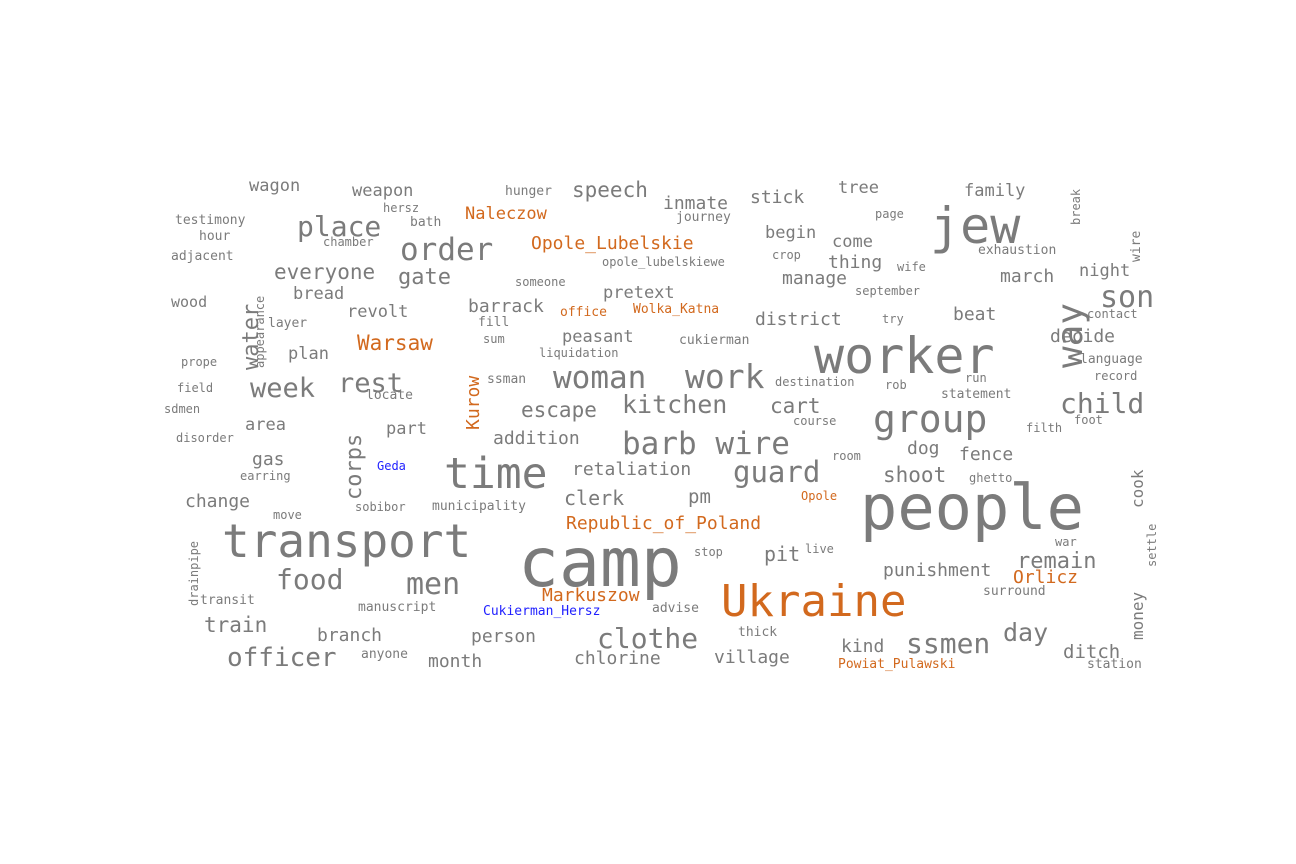 Image resolution: width=1296 pixels, height=864 pixels. Describe the element at coordinates (795, 406) in the screenshot. I see `cloud-word-cart: cart` at that location.